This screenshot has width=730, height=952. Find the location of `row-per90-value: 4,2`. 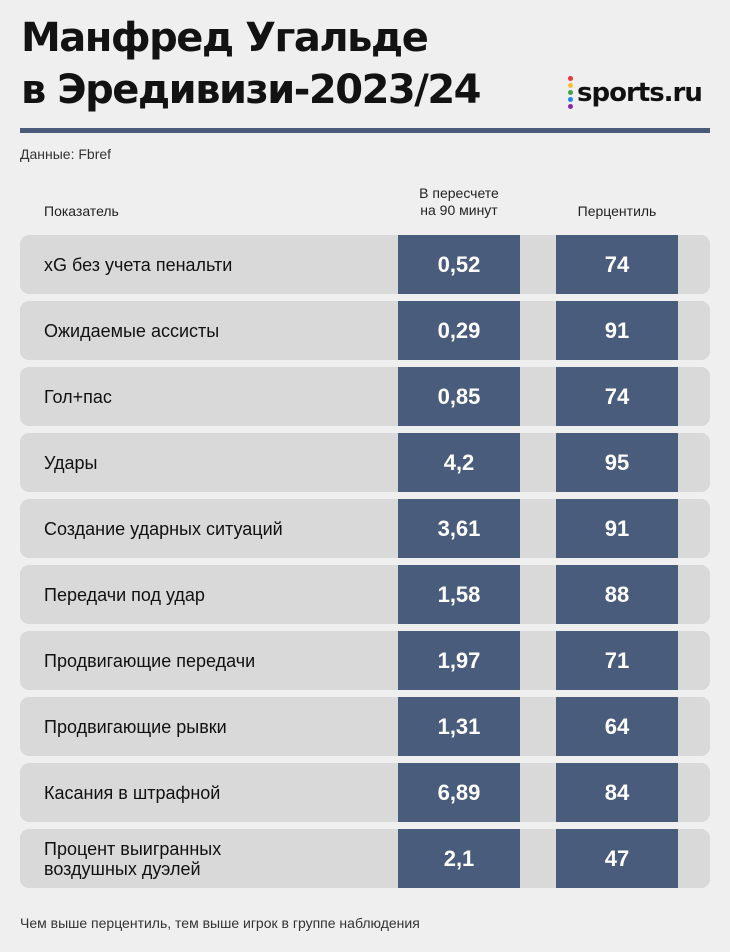

row-per90-value: 4,2 is located at coordinates (459, 462).